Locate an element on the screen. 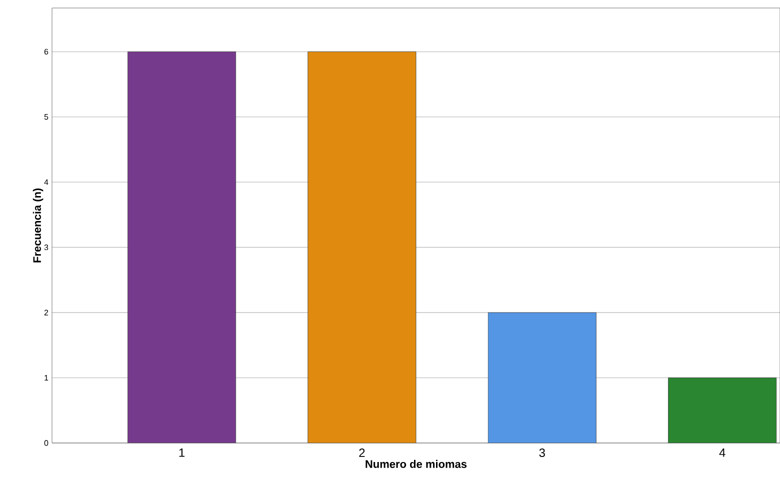 This screenshot has width=780, height=501. y-tick-label: 3 is located at coordinates (46, 247).